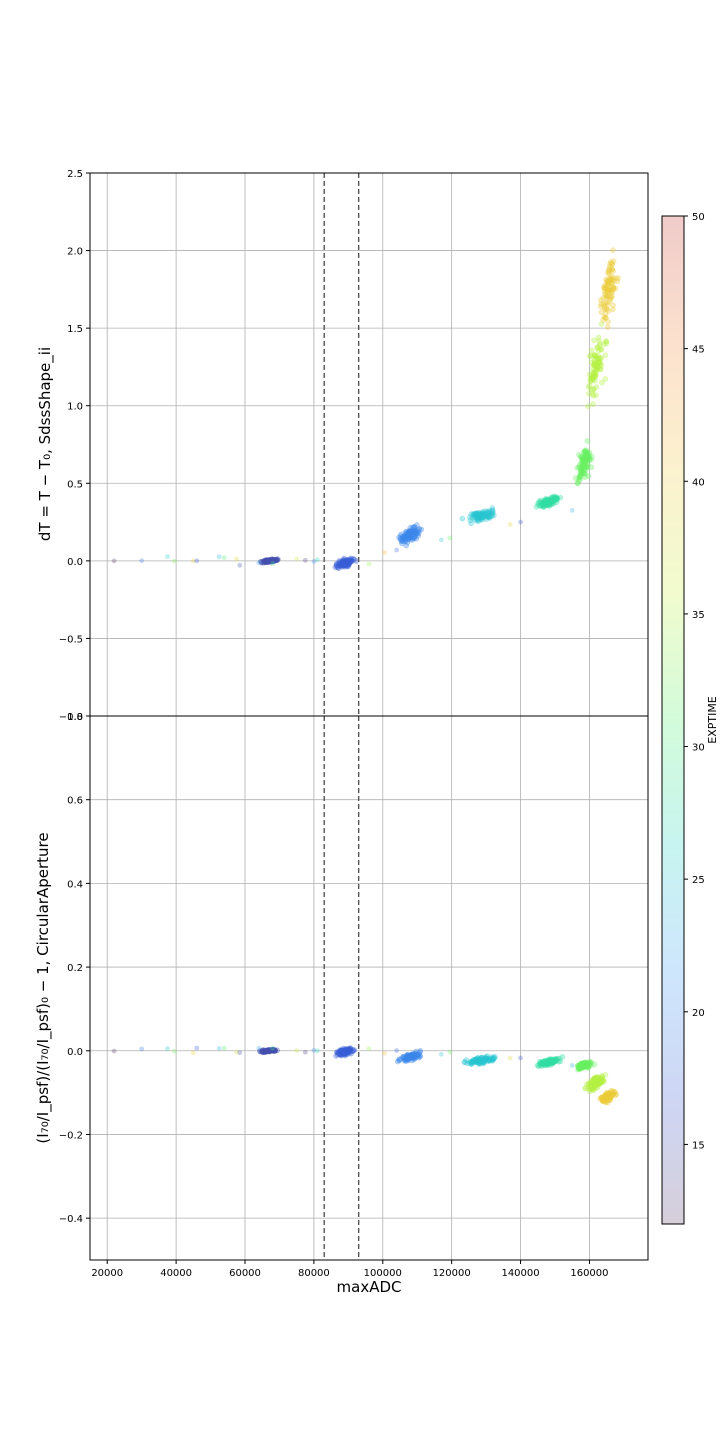 This screenshot has height=1440, width=720. What do you see at coordinates (45, 444) in the screenshot?
I see `top-y-axis-label: dT = T − T₀, SdssShape_ii` at bounding box center [45, 444].